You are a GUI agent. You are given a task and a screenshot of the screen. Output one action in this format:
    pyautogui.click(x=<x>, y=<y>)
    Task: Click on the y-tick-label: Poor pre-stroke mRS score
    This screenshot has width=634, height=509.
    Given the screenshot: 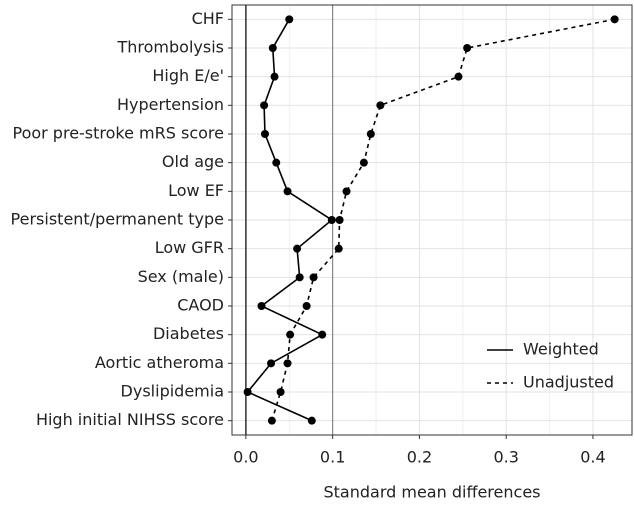 What is the action you would take?
    pyautogui.click(x=118, y=133)
    